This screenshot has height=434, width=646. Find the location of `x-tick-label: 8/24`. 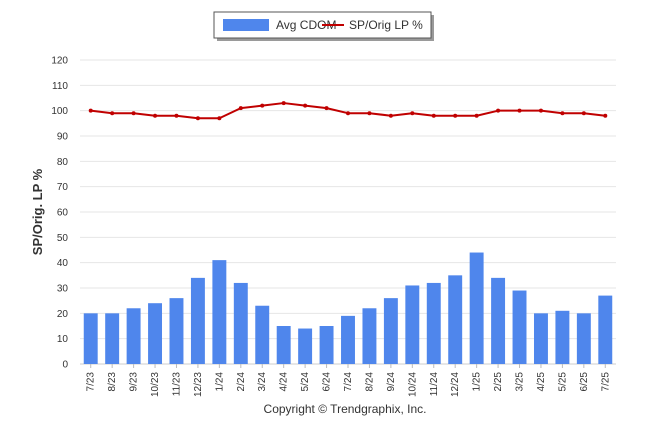

x-tick-label: 8/24 is located at coordinates (369, 382).